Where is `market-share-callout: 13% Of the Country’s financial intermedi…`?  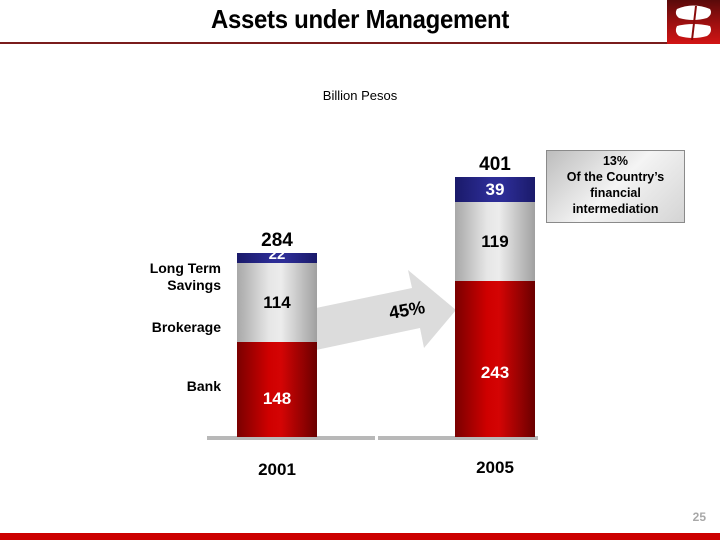
market-share-callout: 13% Of the Country’s financial intermedi… is located at coordinates (615, 186).